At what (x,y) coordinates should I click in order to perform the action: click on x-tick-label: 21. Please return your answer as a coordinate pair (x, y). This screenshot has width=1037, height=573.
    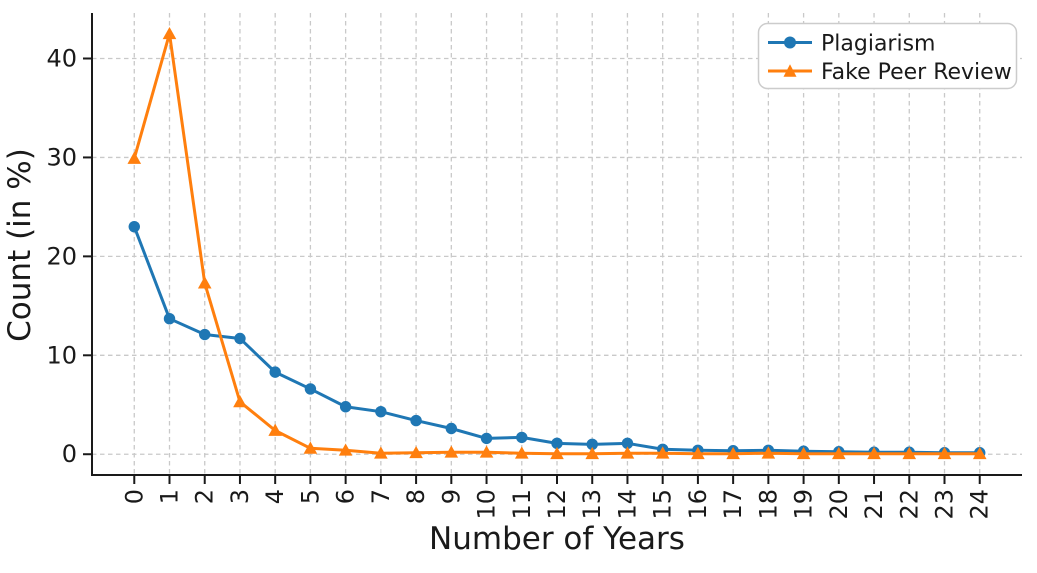
    Looking at the image, I should click on (874, 504).